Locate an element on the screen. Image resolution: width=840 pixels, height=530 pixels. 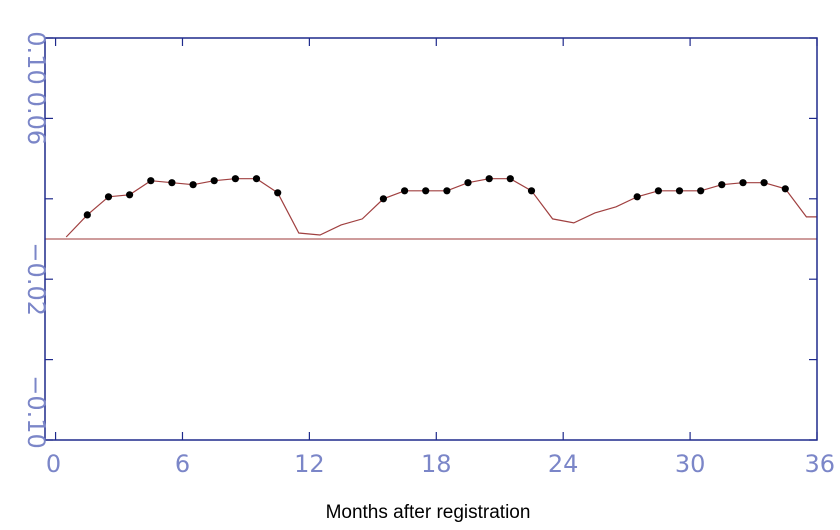
x-tick-label: 30 is located at coordinates (690, 464).